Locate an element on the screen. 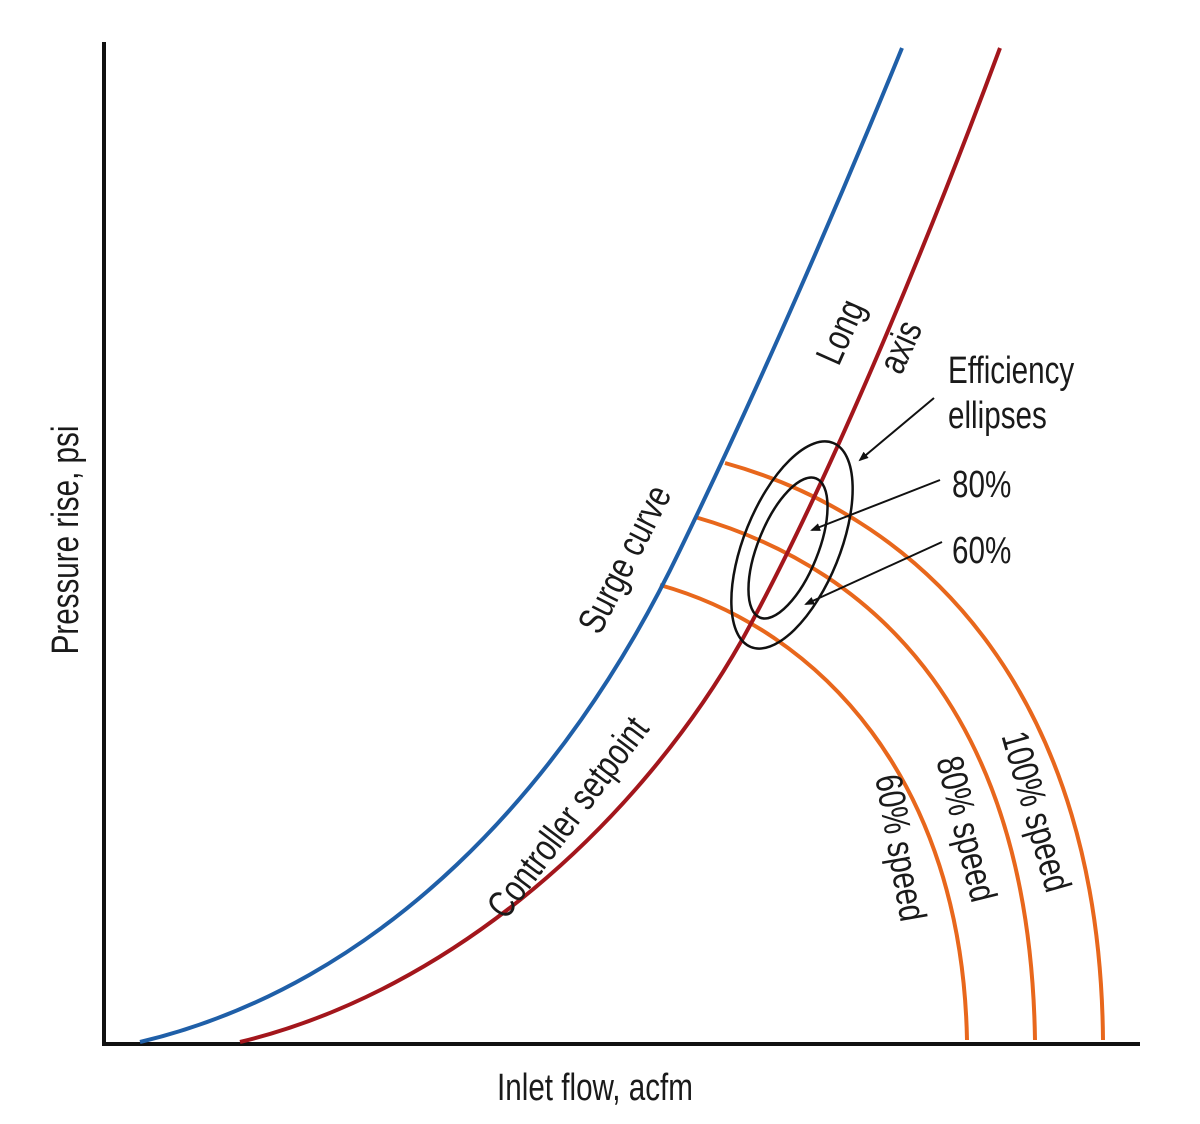 The image size is (1200, 1124). long-axis-label-1: Long is located at coordinates (841, 331).